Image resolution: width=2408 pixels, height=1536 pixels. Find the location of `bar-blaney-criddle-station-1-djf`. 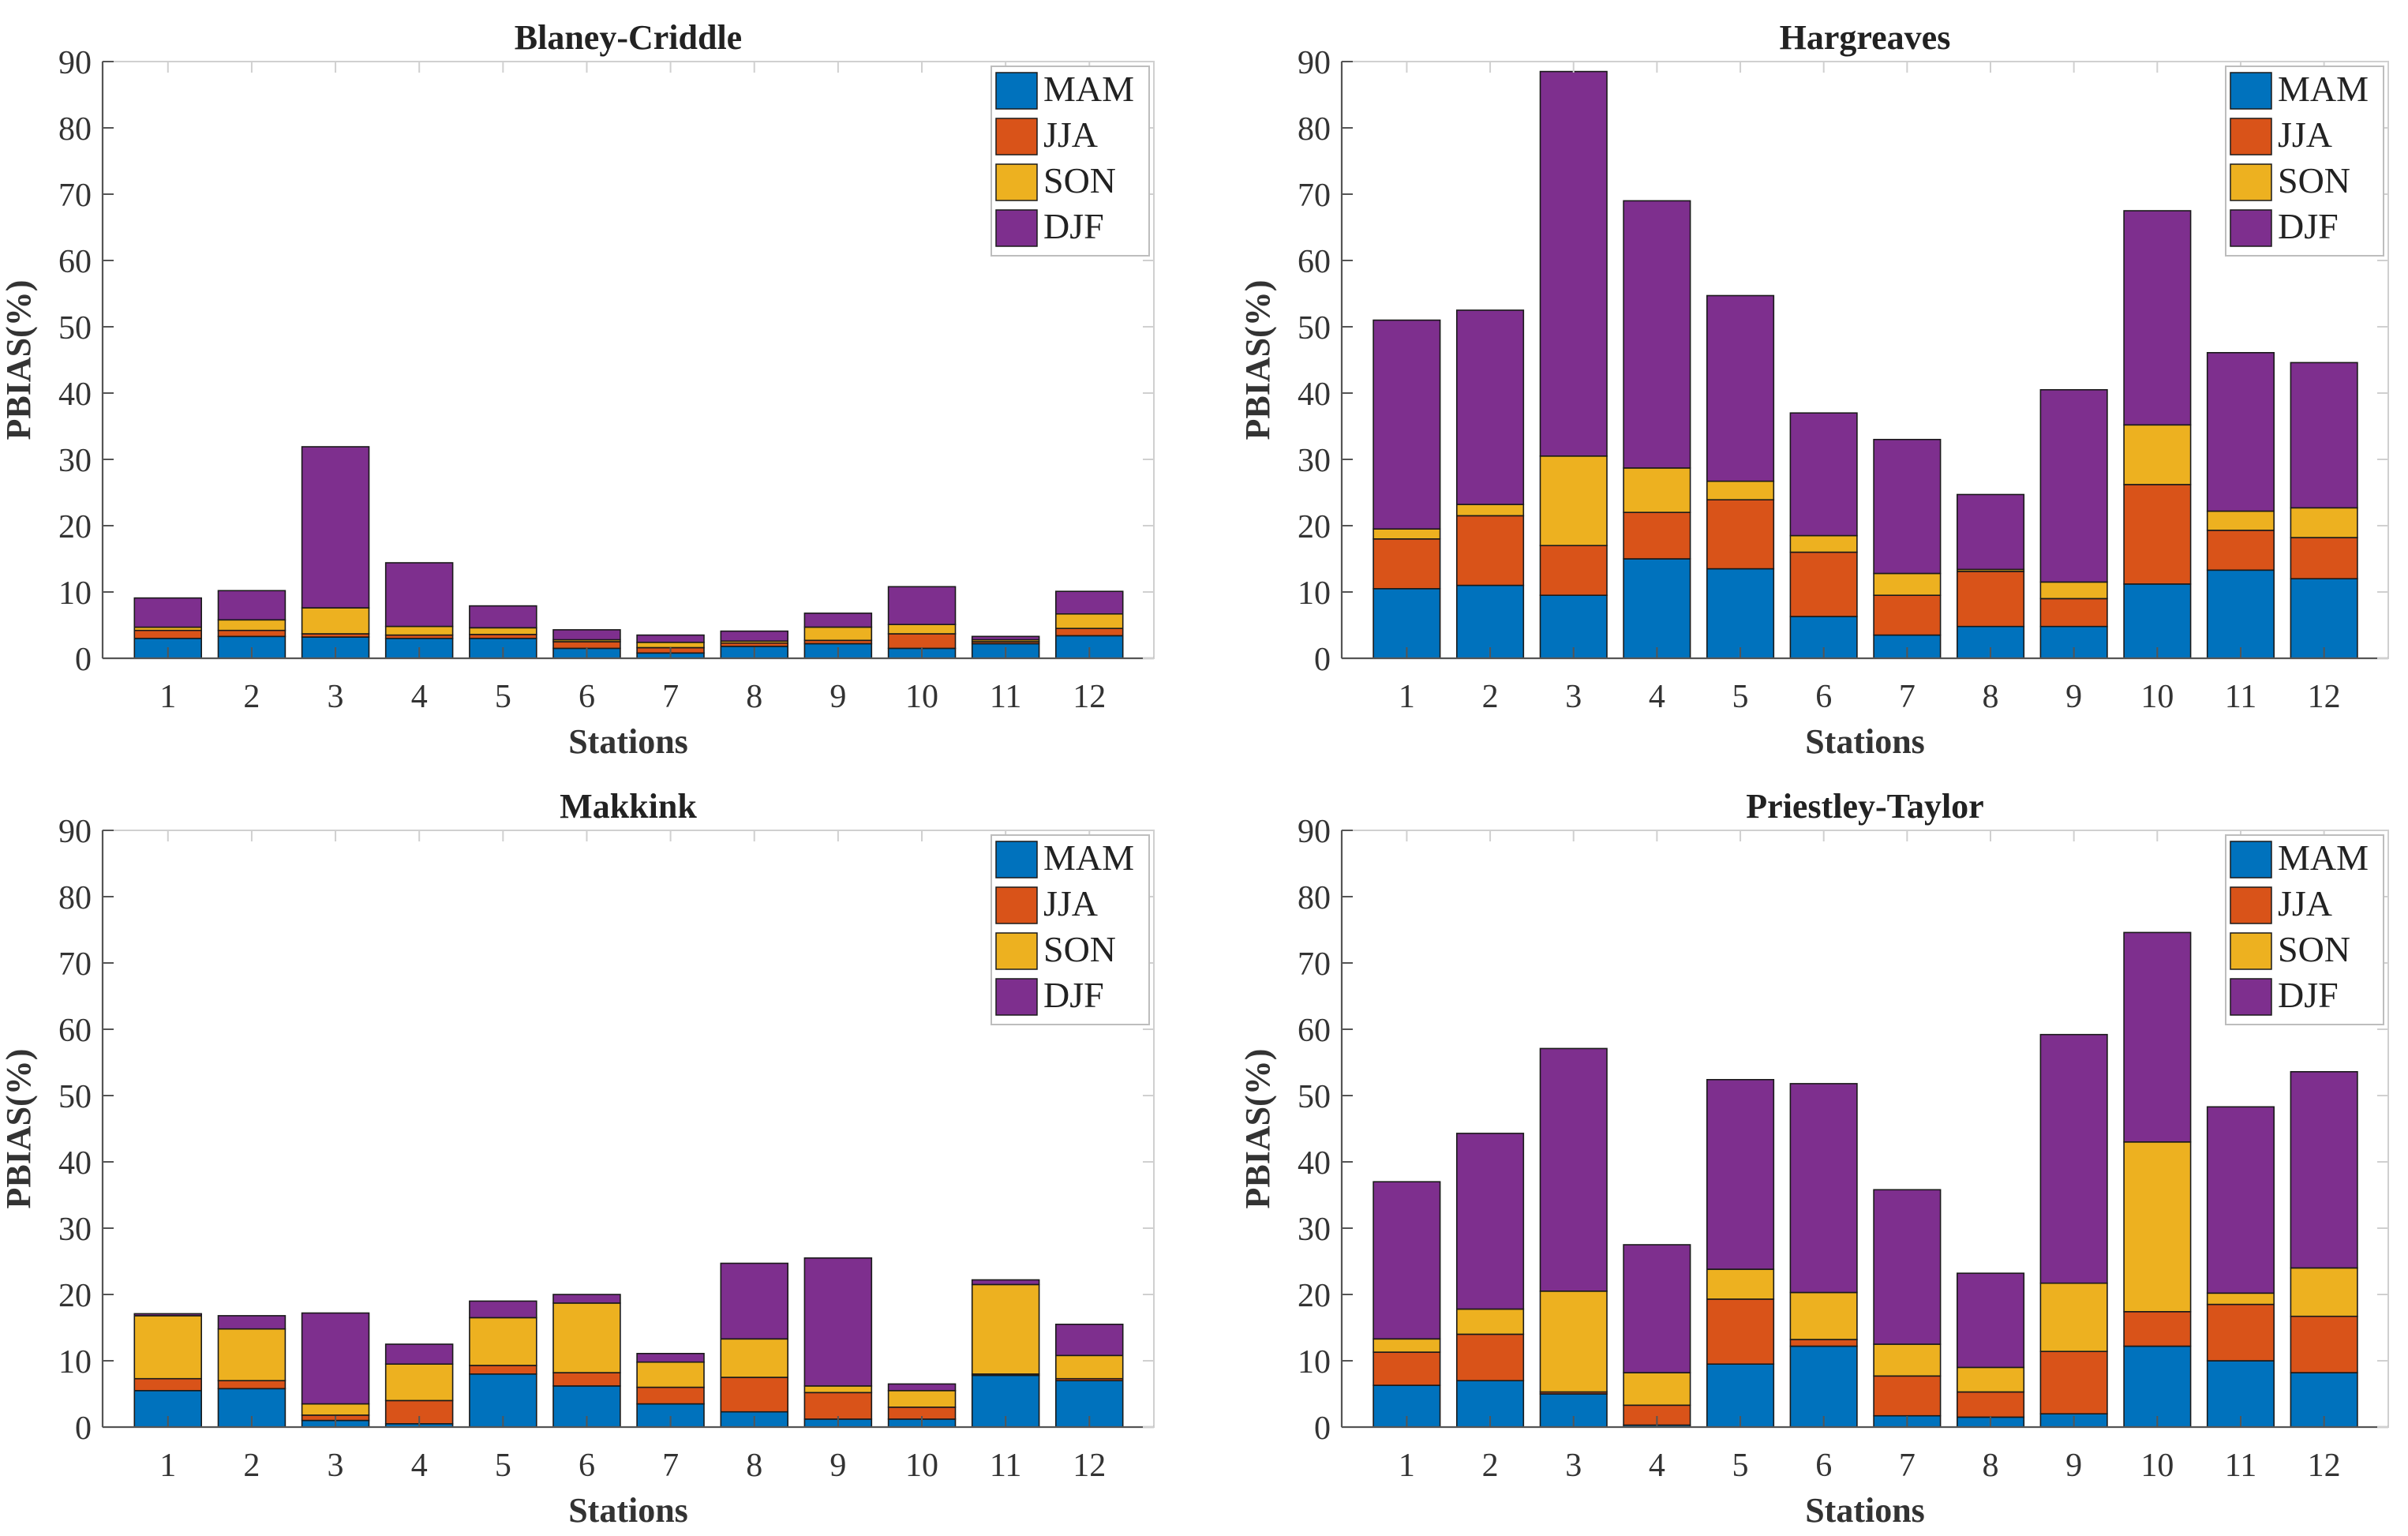

bar-blaney-criddle-station-1-djf is located at coordinates (168, 612).